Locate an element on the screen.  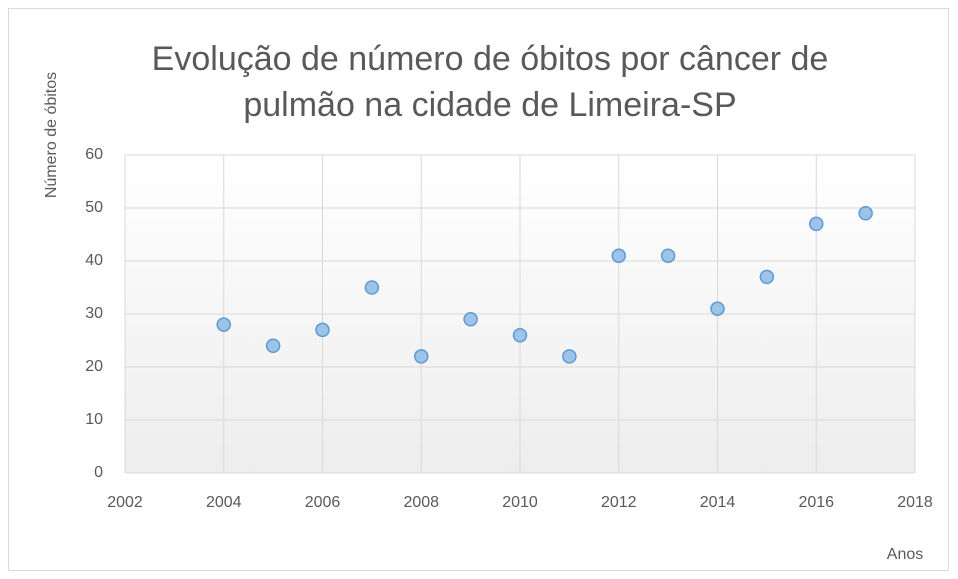
x-tick-label: 2014 is located at coordinates (718, 502).